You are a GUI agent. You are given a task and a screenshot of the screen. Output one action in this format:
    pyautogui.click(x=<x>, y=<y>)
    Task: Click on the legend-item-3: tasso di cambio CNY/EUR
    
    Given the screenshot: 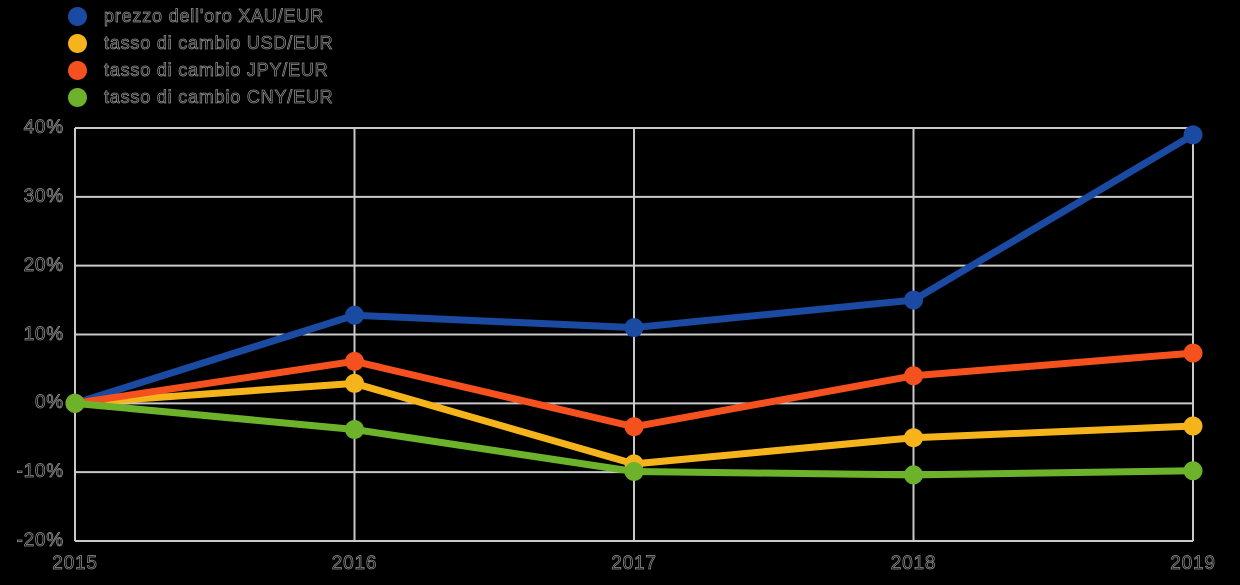 What is the action you would take?
    pyautogui.click(x=200, y=97)
    